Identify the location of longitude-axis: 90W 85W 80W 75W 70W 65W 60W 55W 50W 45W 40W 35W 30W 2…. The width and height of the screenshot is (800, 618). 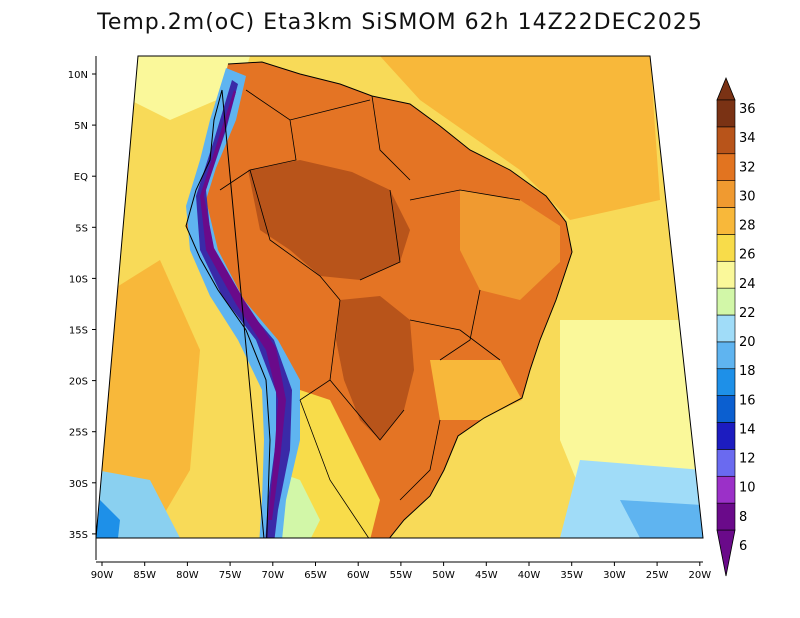
(401, 571).